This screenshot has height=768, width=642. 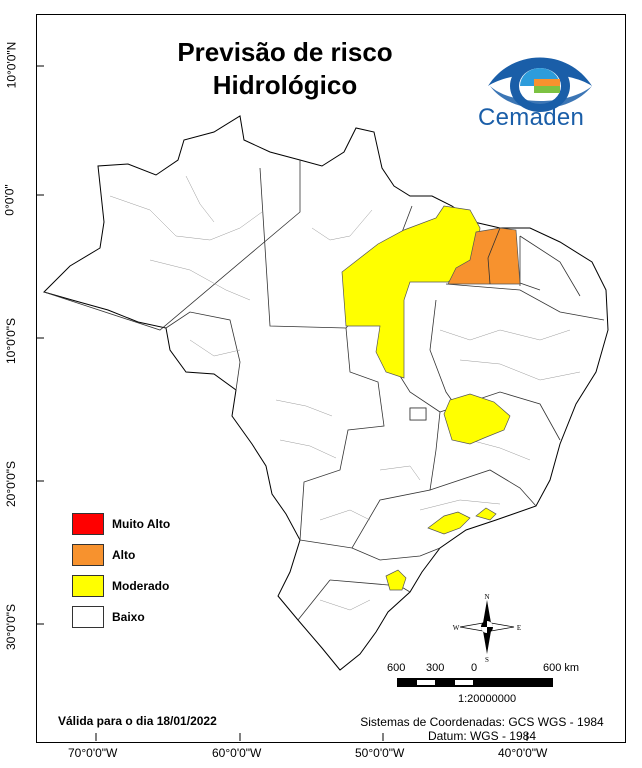 I want to click on compass-n: N, so click(x=486, y=597).